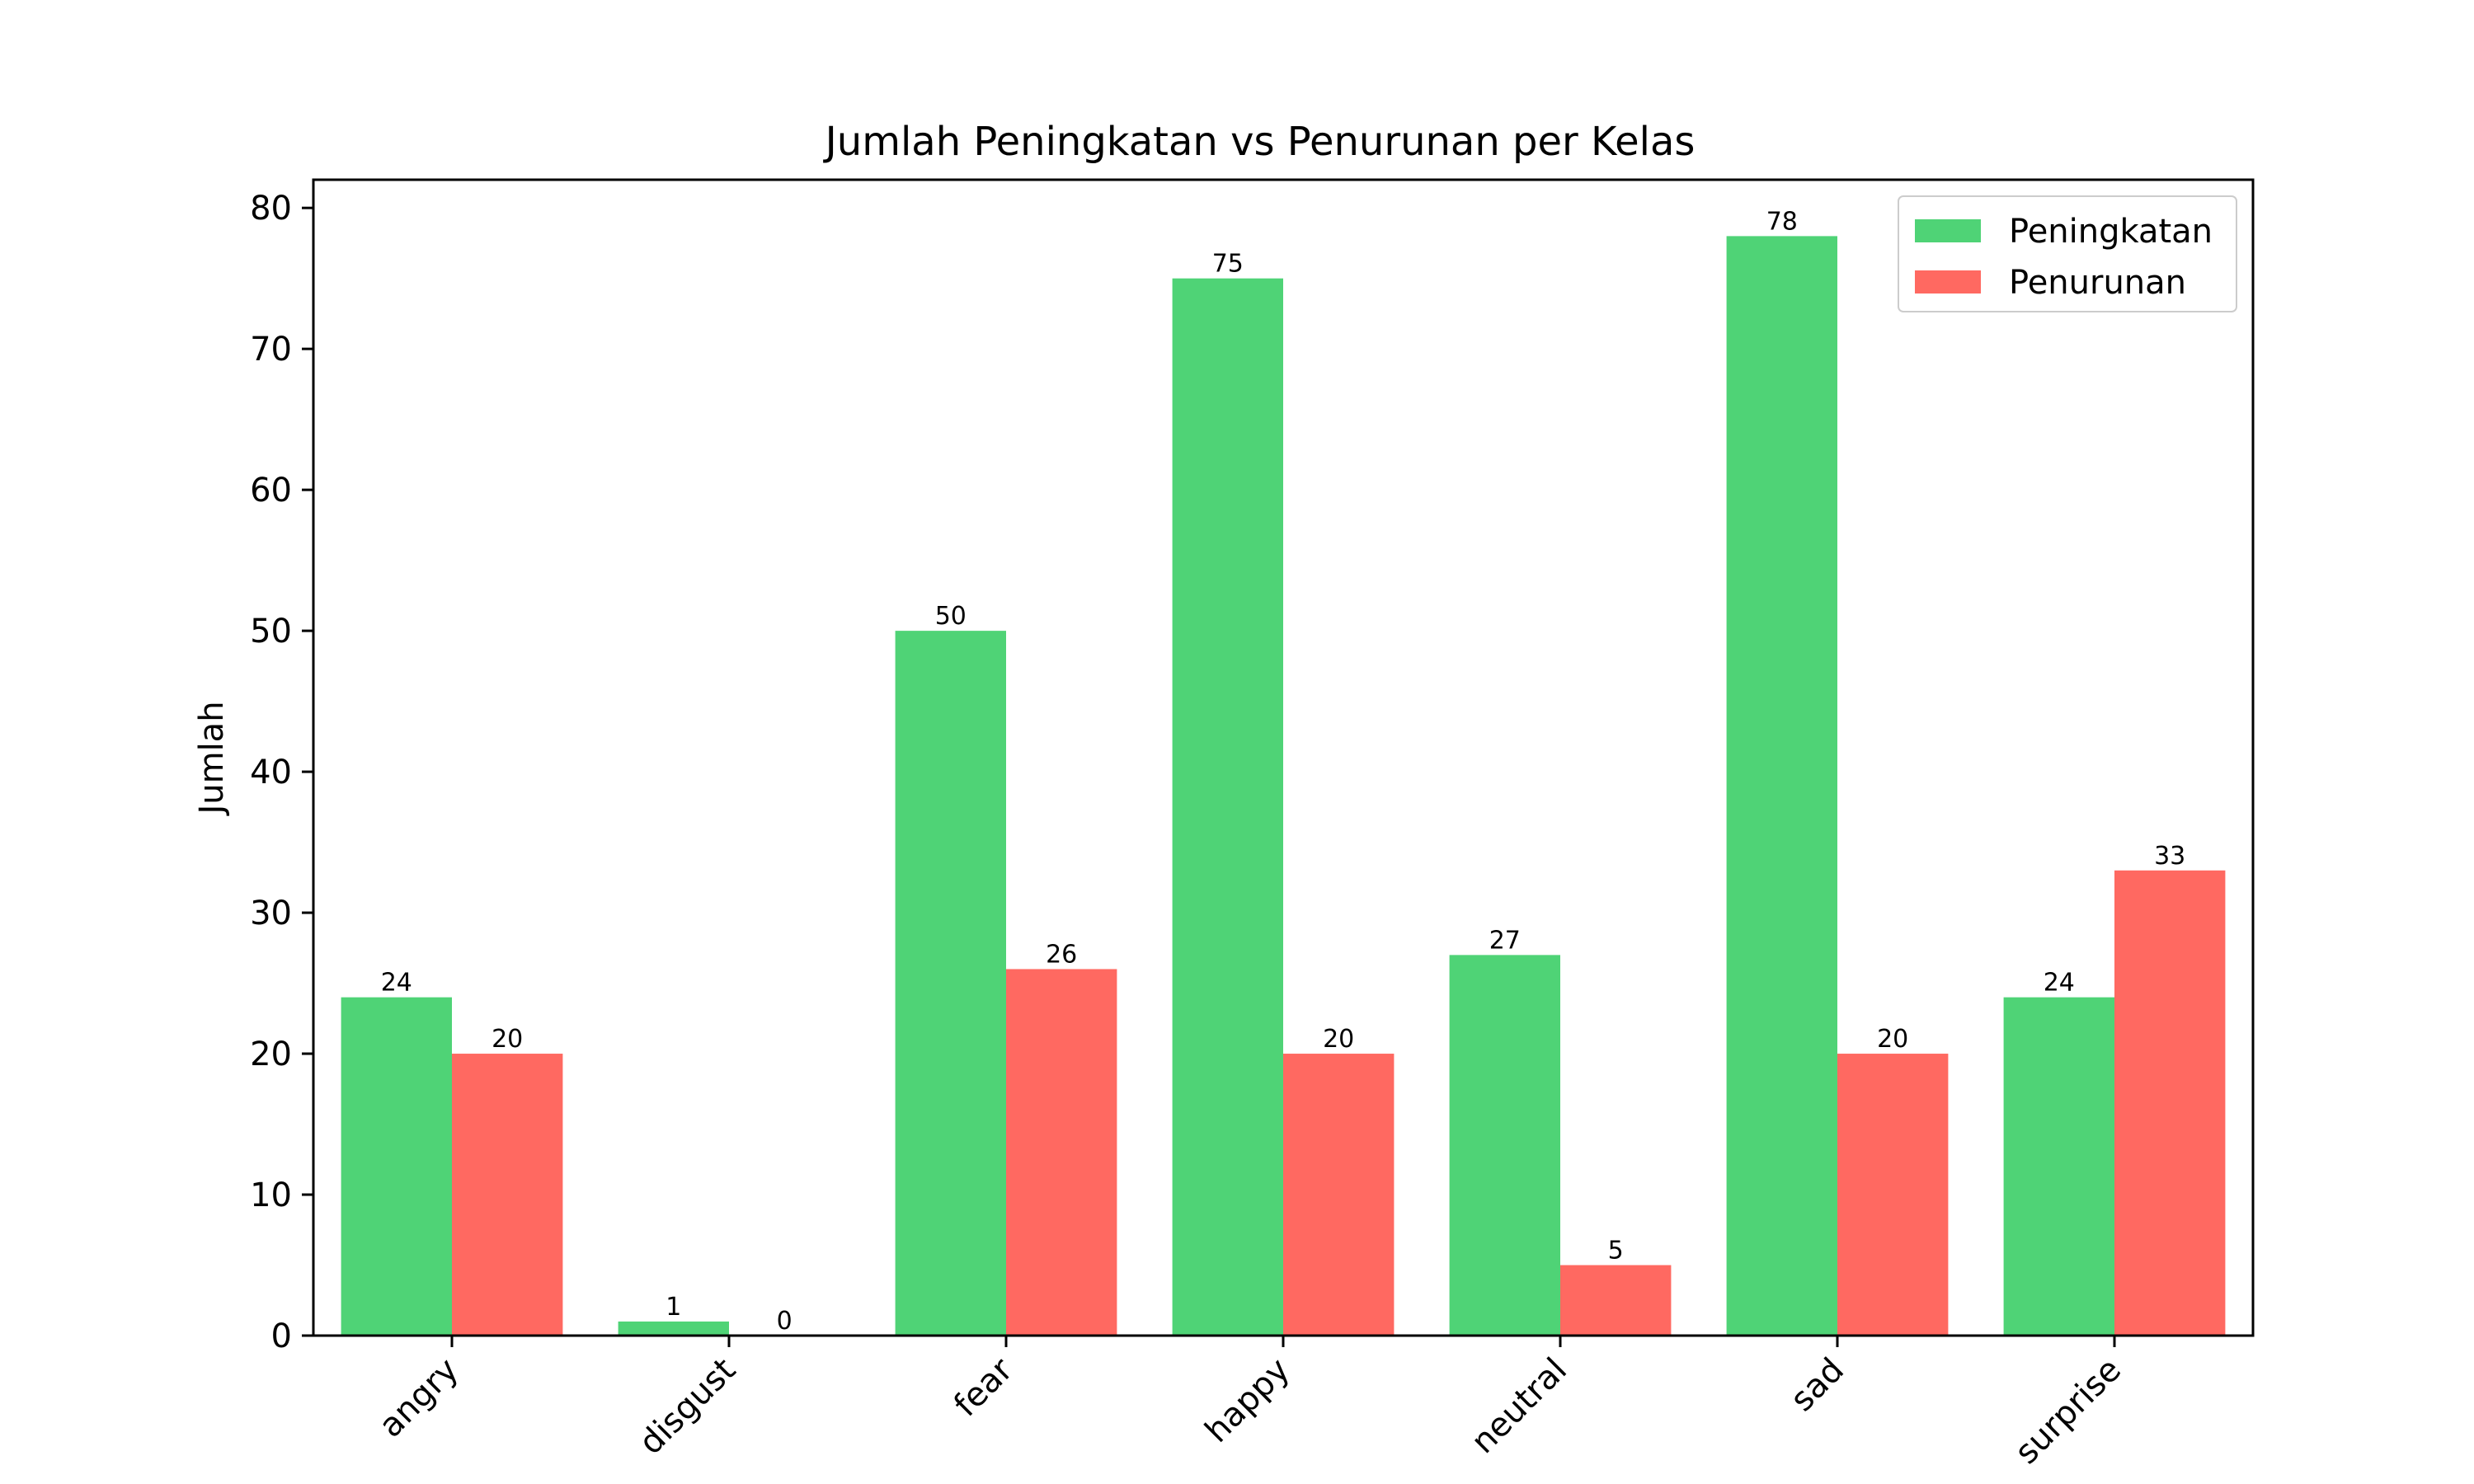 This screenshot has width=2474, height=1484. I want to click on bar-sad-penurunan, so click(1893, 1195).